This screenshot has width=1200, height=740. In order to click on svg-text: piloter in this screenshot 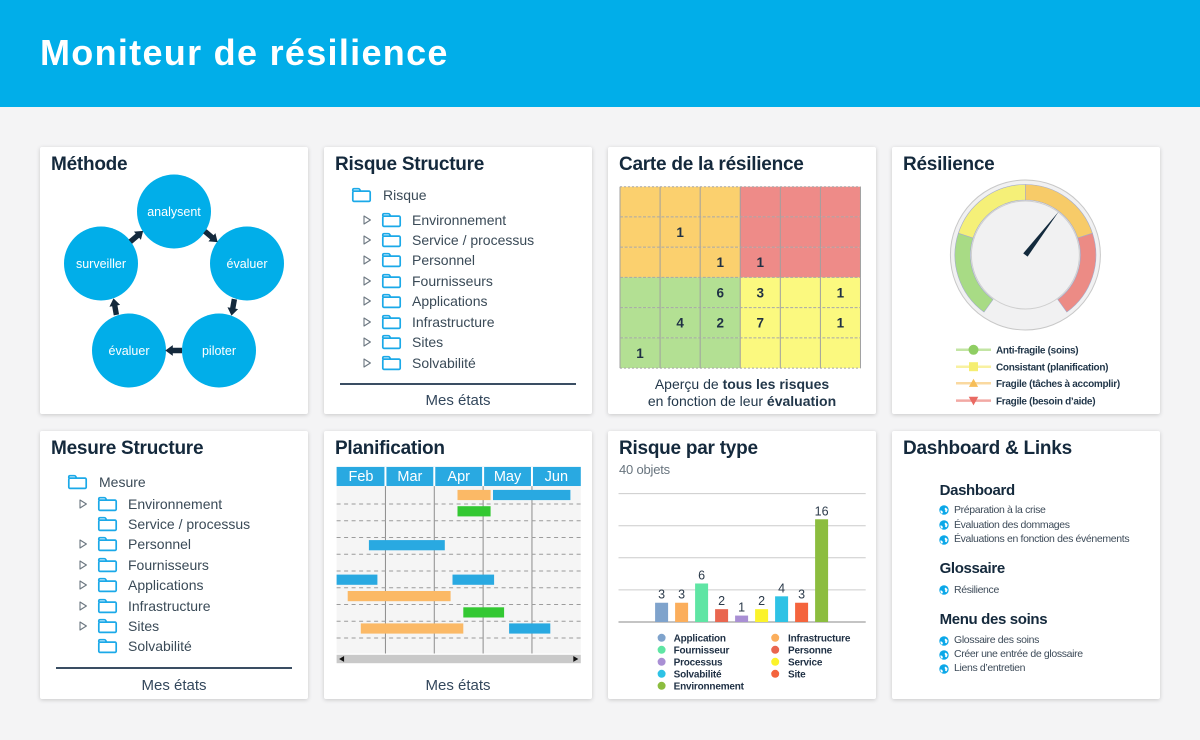, I will do `click(219, 351)`.